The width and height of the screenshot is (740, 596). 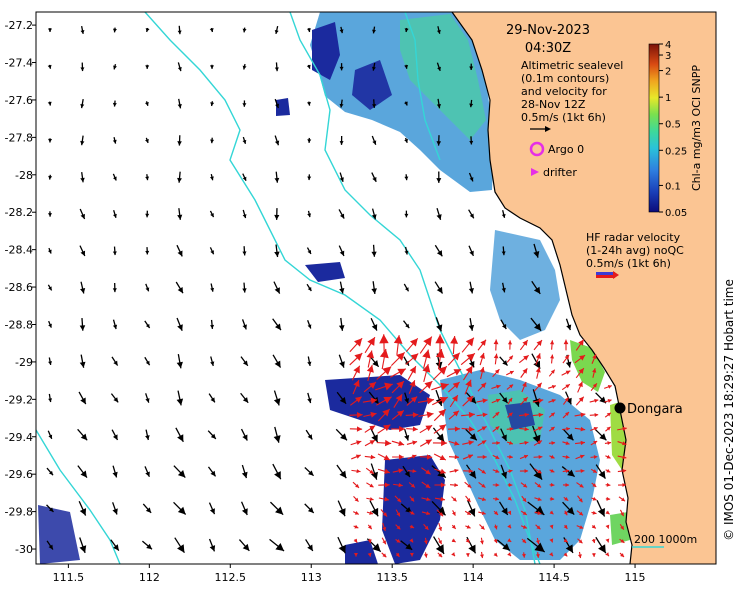 What do you see at coordinates (572, 65) in the screenshot?
I see `altimetry-note-line: Altimetric sealevel` at bounding box center [572, 65].